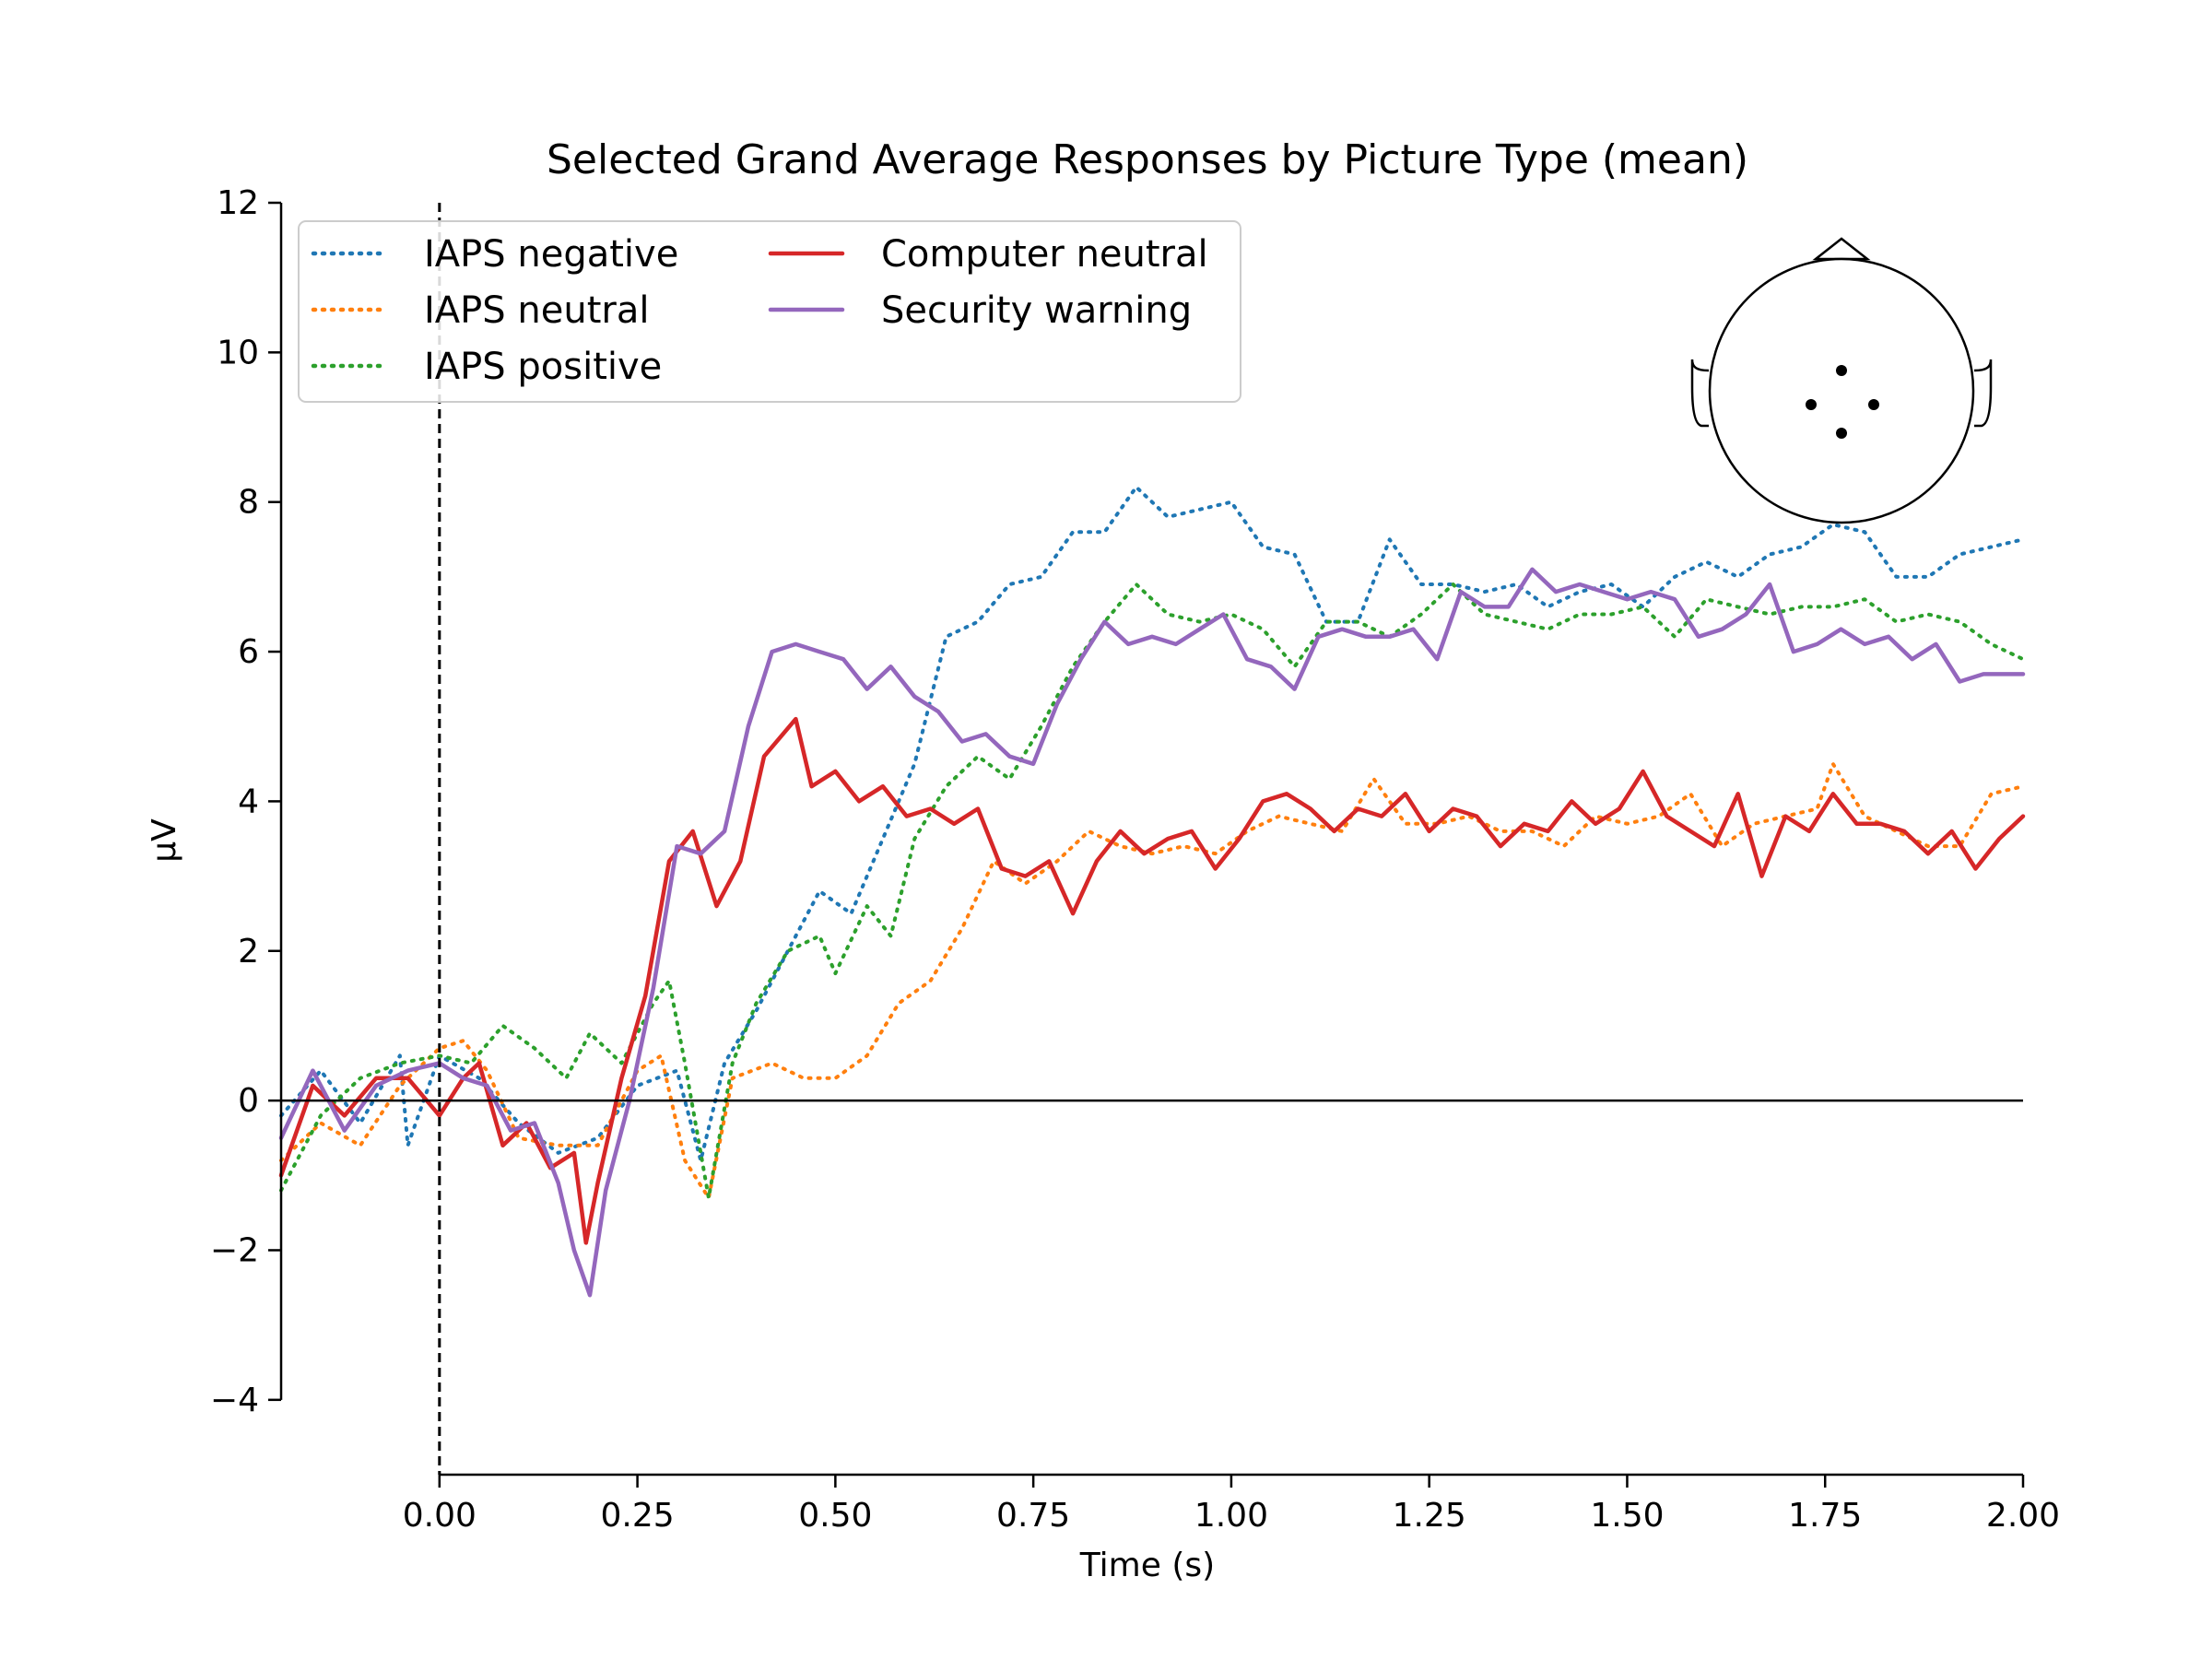  Describe the element at coordinates (543, 367) in the screenshot. I see `legend-label: IAPS positive` at that location.